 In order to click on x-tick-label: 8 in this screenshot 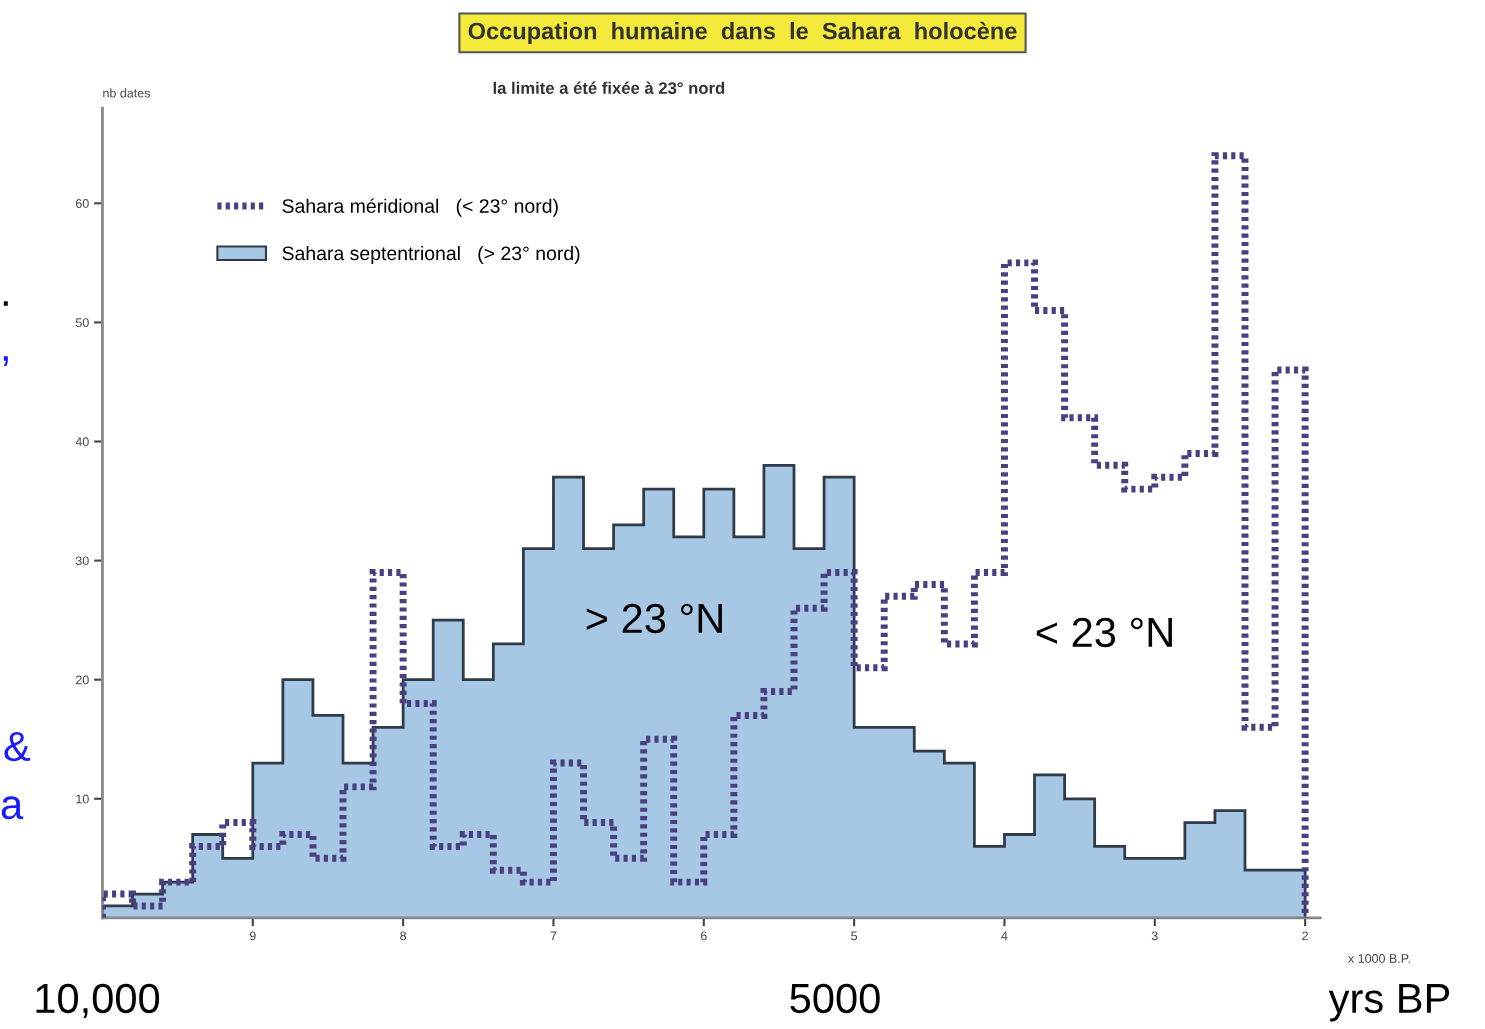, I will do `click(403, 936)`.